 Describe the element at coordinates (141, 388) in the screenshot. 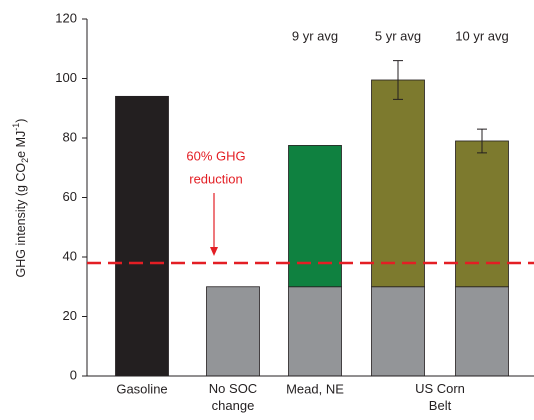

I see `x-tick-label: Gasoline` at that location.